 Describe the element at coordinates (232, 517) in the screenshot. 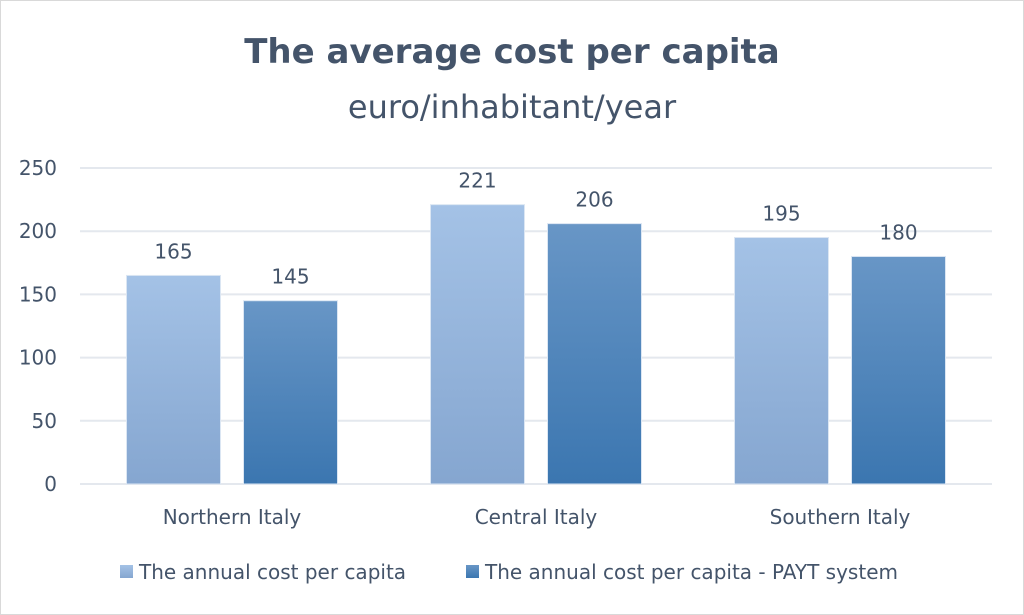

I see `x-tick-label: Northern Italy` at that location.